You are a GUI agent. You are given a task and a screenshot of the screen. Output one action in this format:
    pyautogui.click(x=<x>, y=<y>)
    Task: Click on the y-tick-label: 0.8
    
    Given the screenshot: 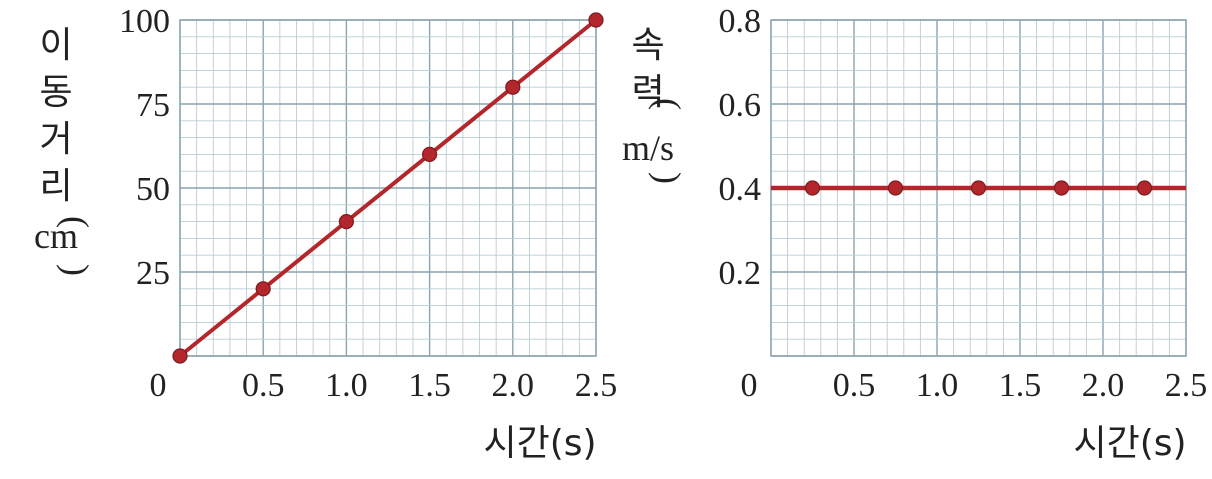 What is the action you would take?
    pyautogui.click(x=740, y=21)
    